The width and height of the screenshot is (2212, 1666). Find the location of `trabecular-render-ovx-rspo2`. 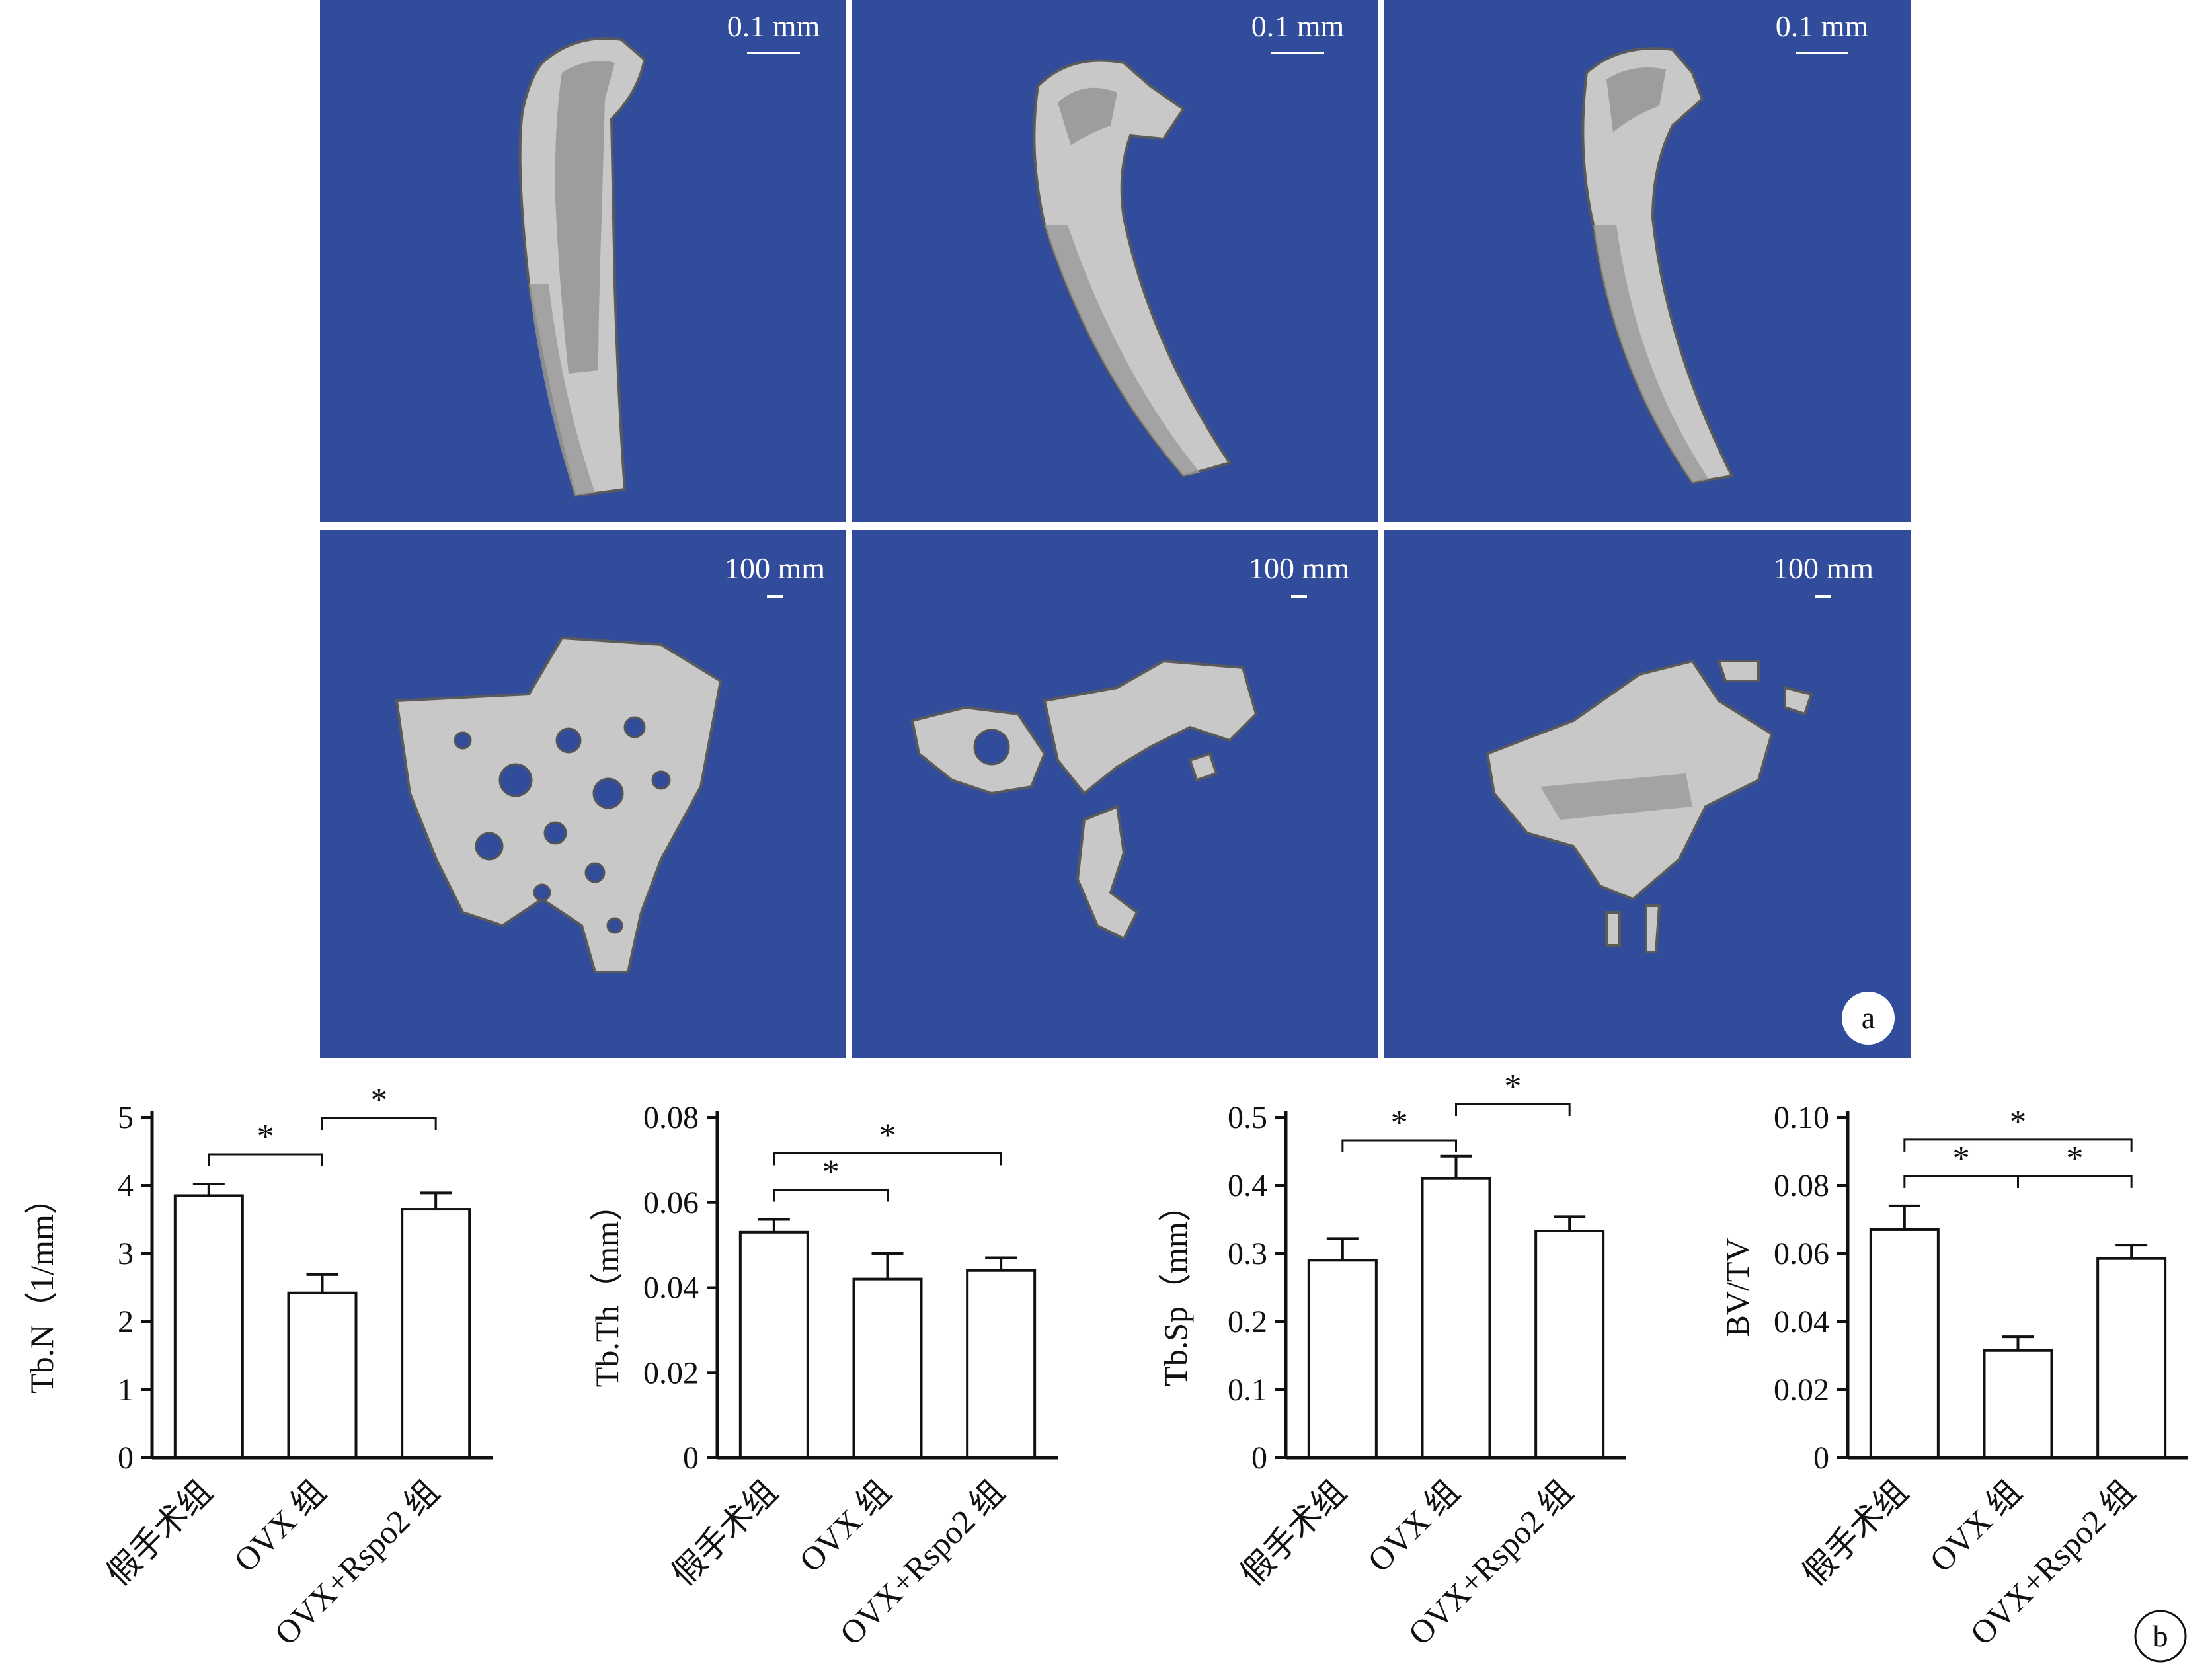

trabecular-render-ovx-rspo2 is located at coordinates (1649, 806).